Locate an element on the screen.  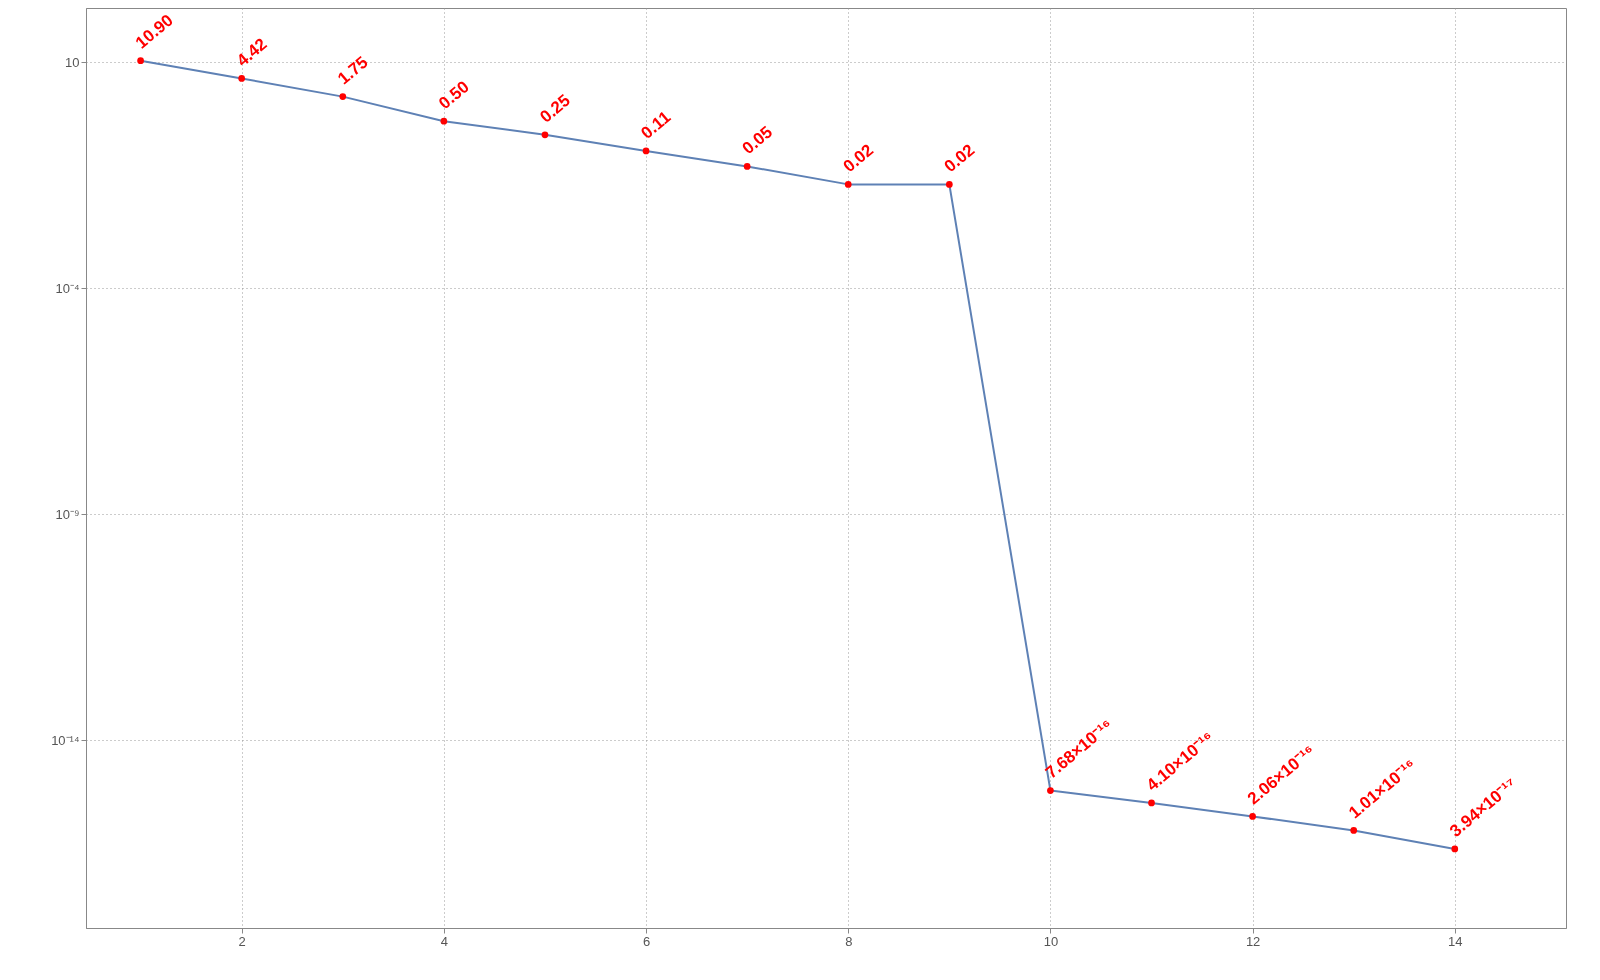
data-label: 0.50 is located at coordinates (454, 95).